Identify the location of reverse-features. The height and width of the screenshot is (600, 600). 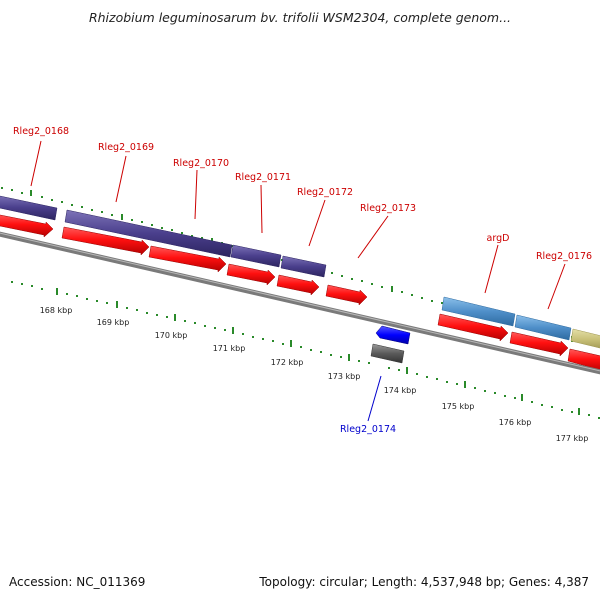
(390, 344).